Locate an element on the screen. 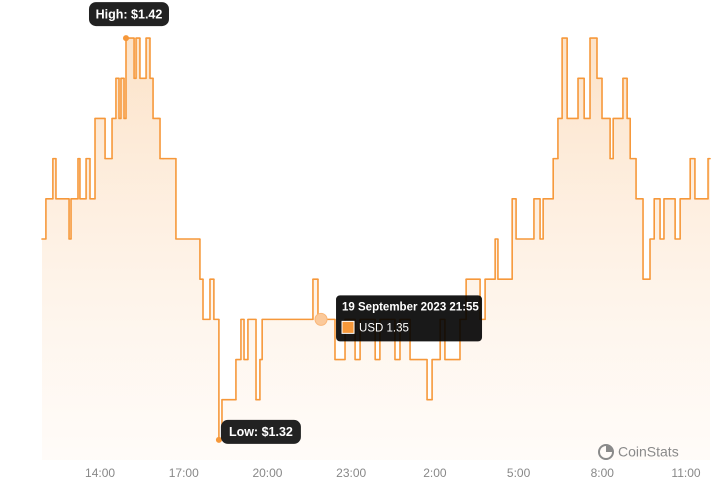  watermark: CoinStats is located at coordinates (638, 452).